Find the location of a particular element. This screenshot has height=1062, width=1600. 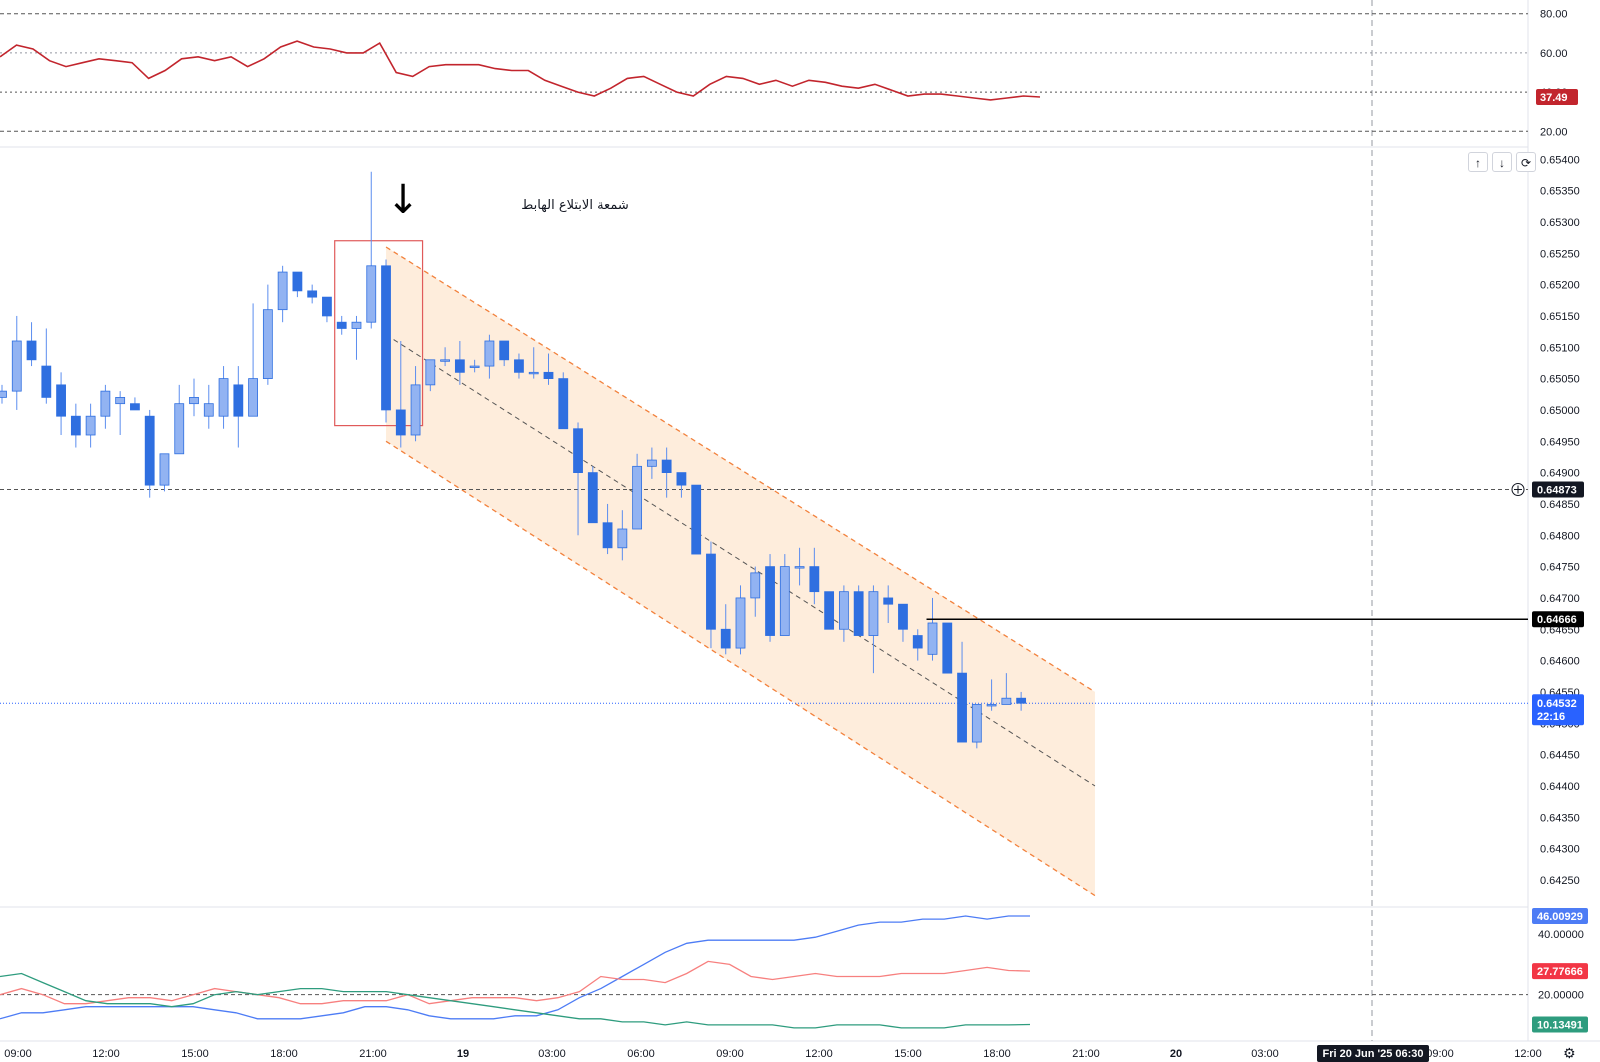

gear-icon: ⚙ is located at coordinates (1569, 1053).